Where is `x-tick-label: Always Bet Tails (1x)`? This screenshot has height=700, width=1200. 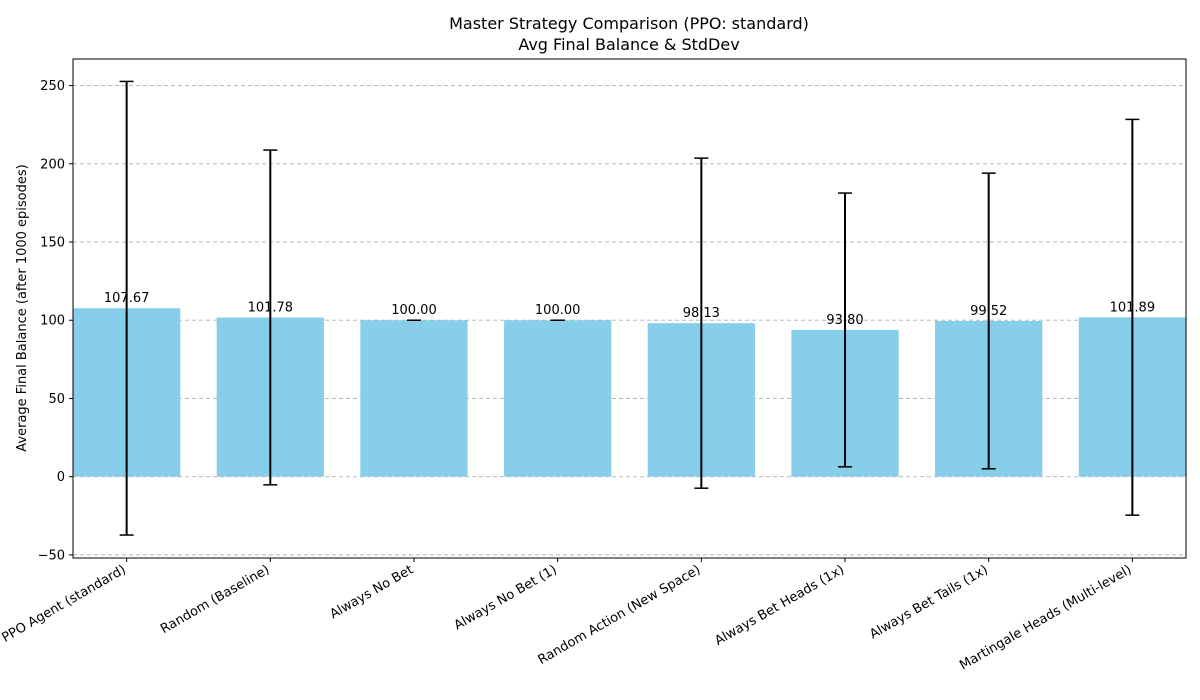 x-tick-label: Always Bet Tails (1x) is located at coordinates (928, 602).